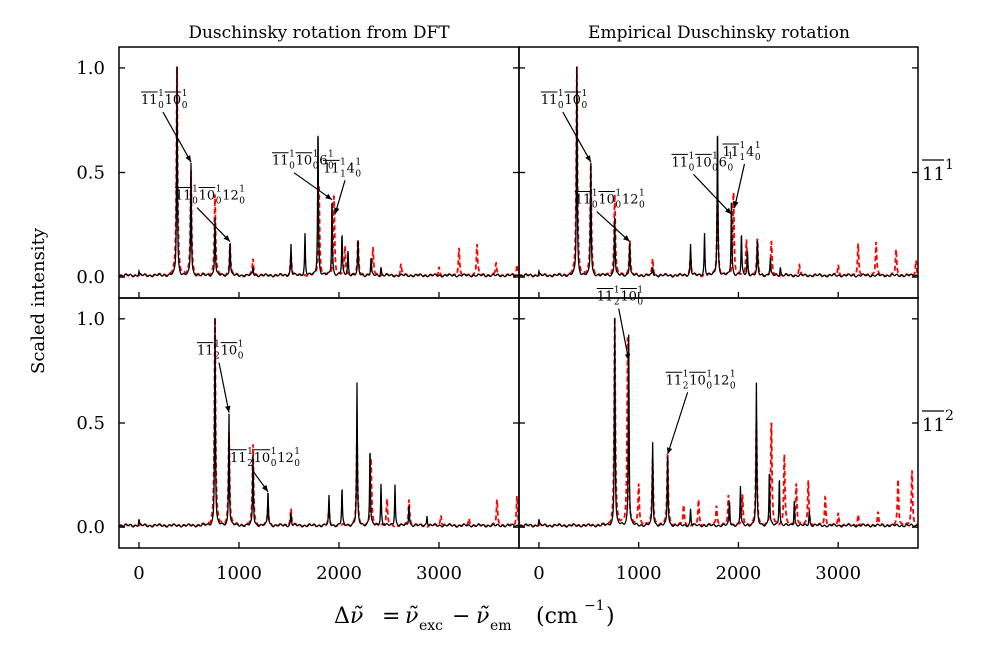 The image size is (997, 657). What do you see at coordinates (933, 174) in the screenshot?
I see `row-label-1-base: 11` at bounding box center [933, 174].